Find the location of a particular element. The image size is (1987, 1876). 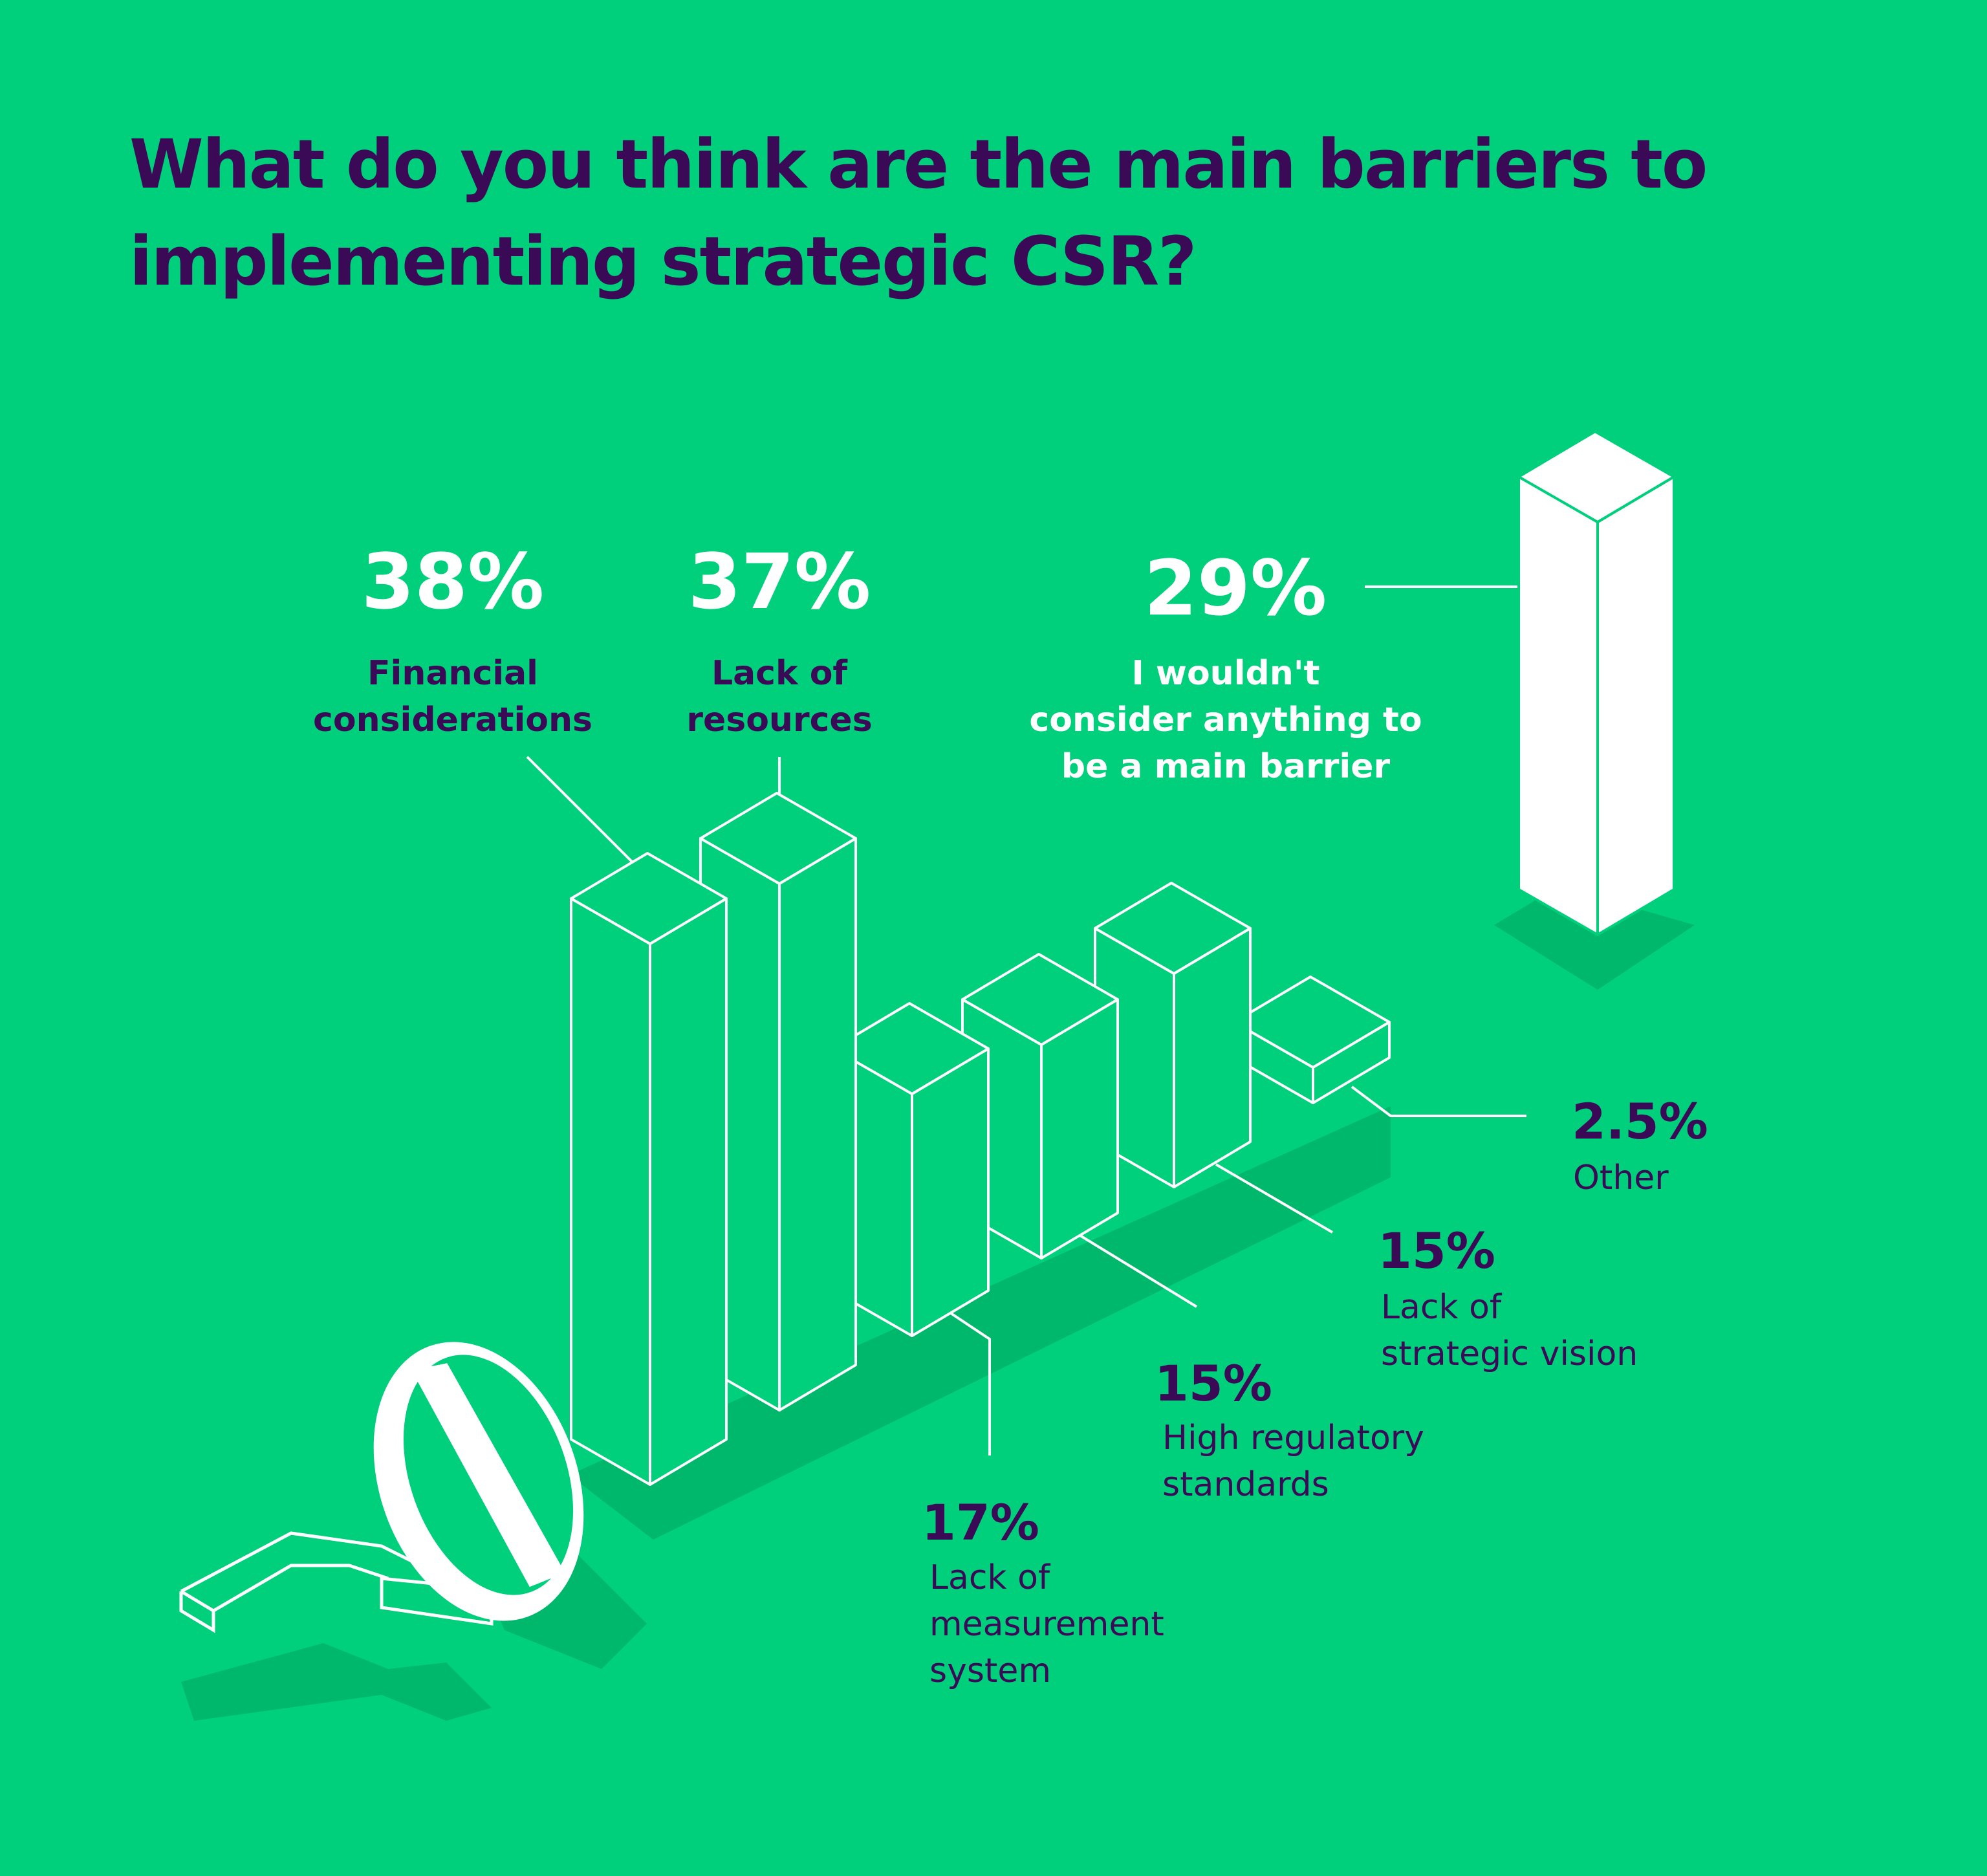

bar-resources-right-face is located at coordinates (818, 1124).